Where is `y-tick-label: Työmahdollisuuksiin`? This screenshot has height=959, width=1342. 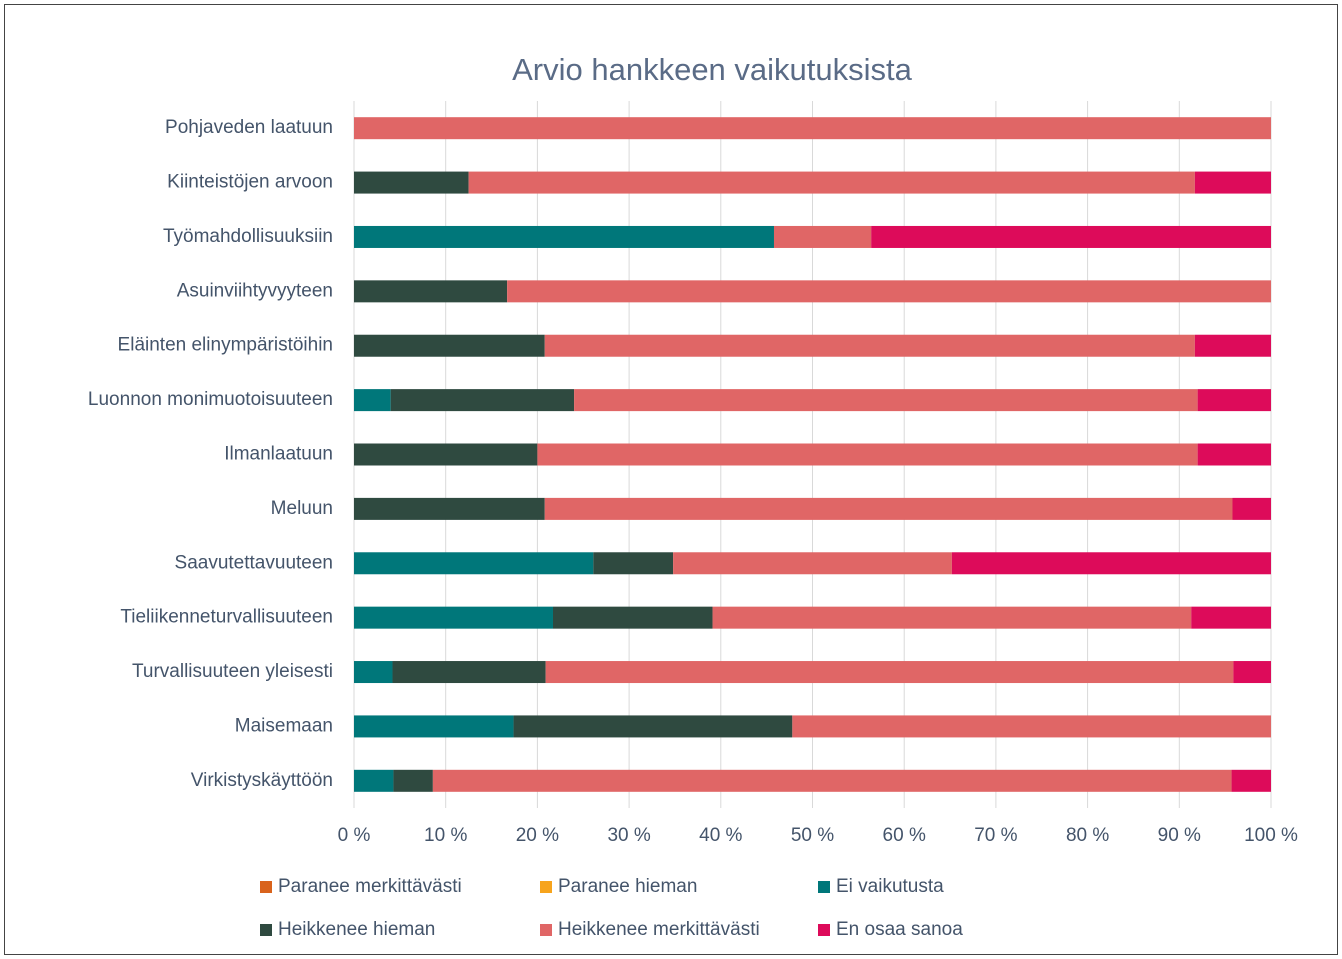
y-tick-label: Työmahdollisuuksiin is located at coordinates (248, 236).